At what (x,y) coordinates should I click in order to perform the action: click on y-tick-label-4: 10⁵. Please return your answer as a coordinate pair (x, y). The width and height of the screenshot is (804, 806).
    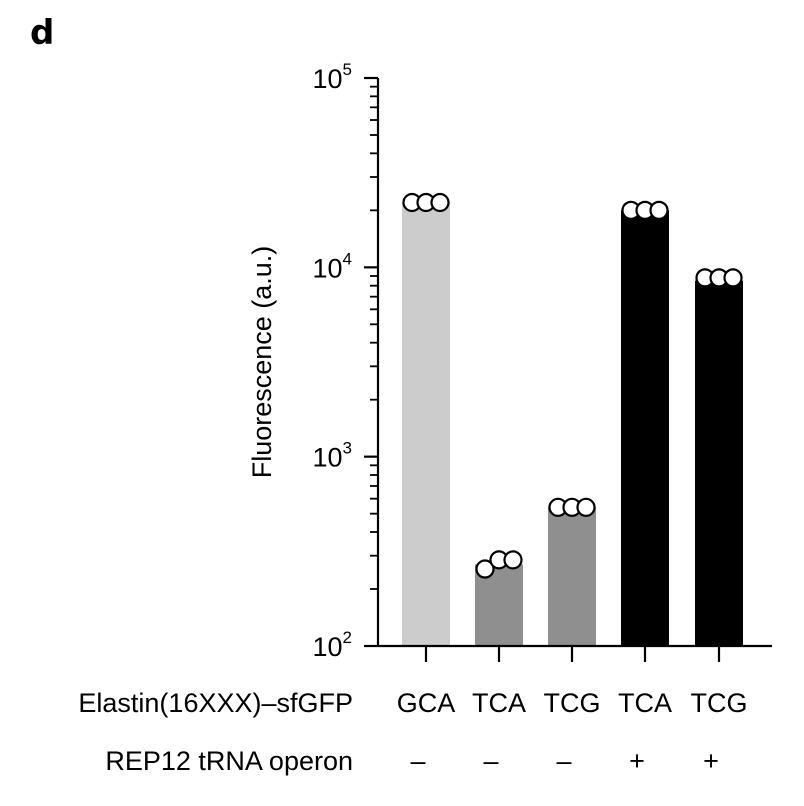
    Looking at the image, I should click on (332, 77).